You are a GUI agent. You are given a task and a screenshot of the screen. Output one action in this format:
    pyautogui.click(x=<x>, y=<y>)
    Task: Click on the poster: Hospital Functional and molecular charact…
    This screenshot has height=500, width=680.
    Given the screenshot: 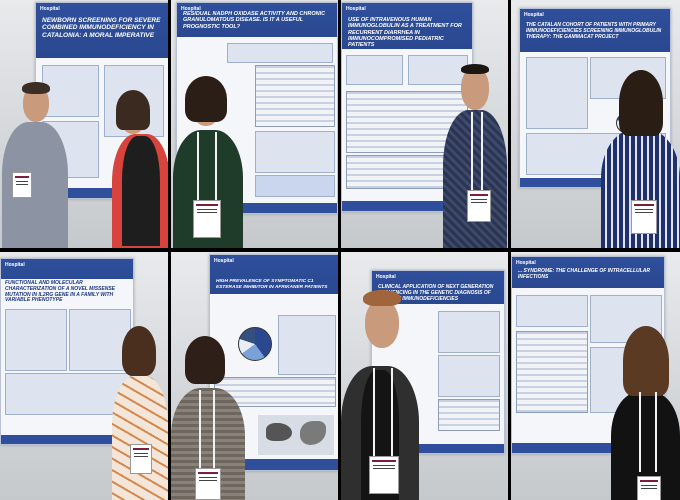 What is the action you would take?
    pyautogui.click(x=67, y=351)
    